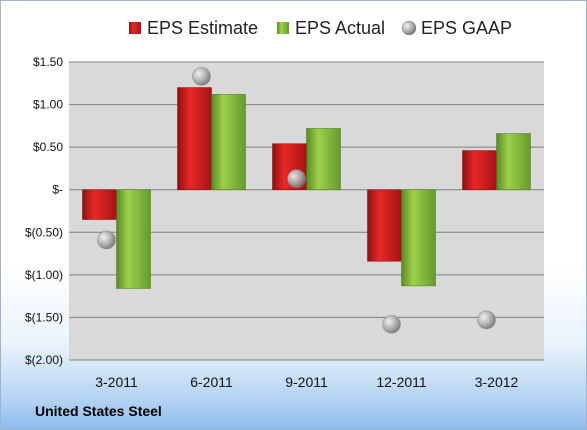  What do you see at coordinates (409, 28) in the screenshot?
I see `legend-gaap-swatch` at bounding box center [409, 28].